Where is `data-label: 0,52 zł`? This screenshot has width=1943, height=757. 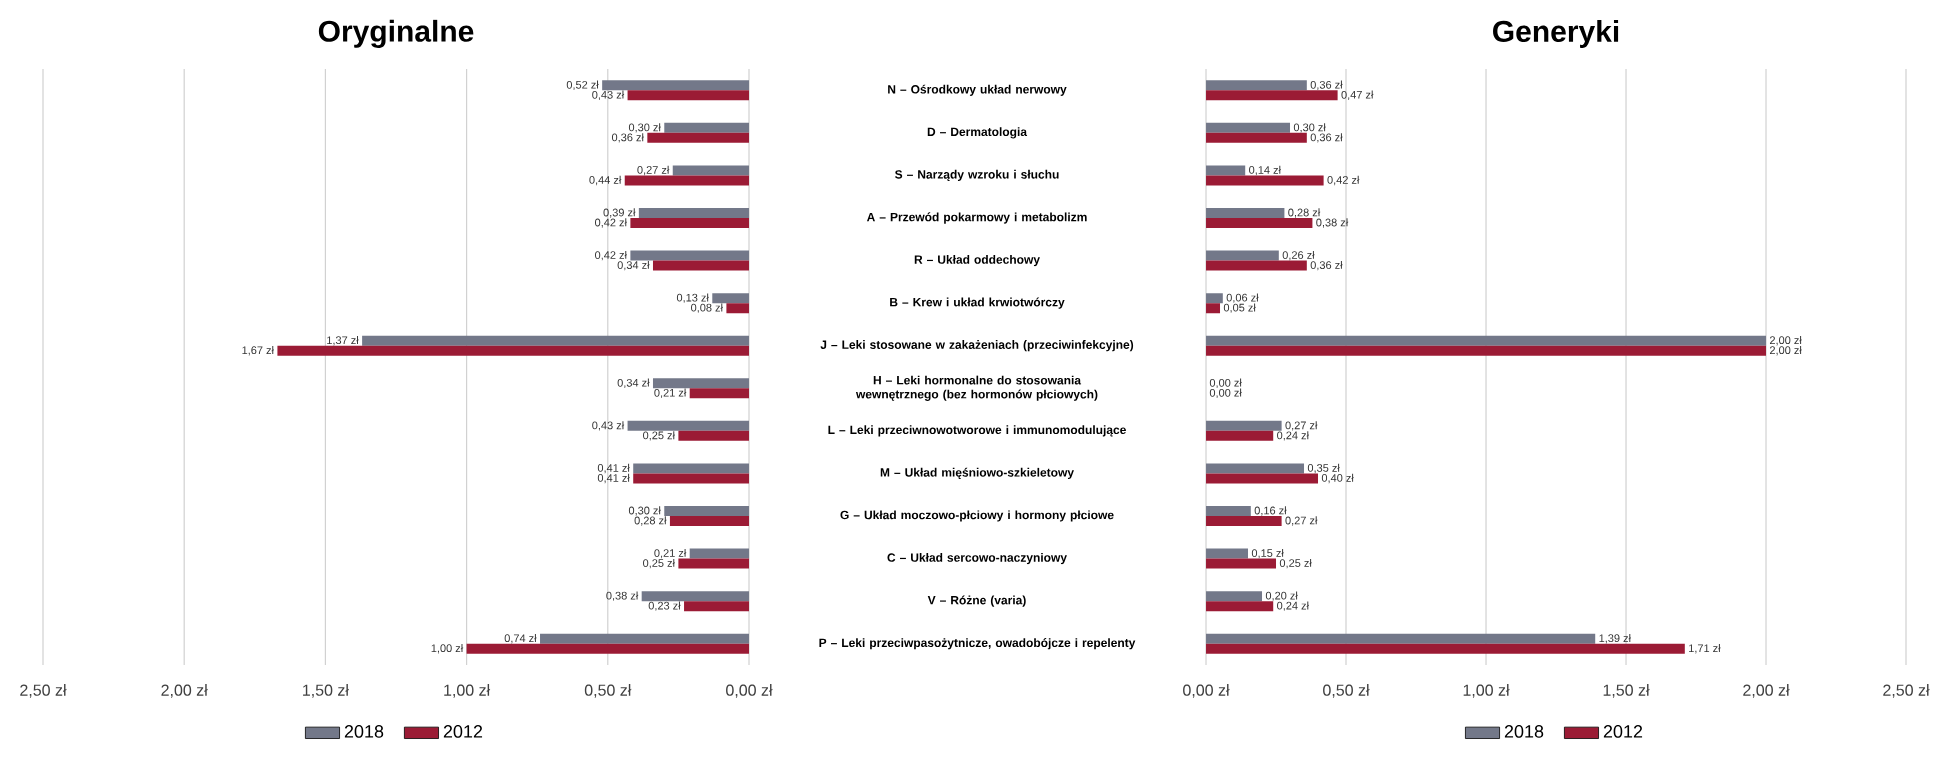
data-label: 0,52 zł is located at coordinates (582, 85).